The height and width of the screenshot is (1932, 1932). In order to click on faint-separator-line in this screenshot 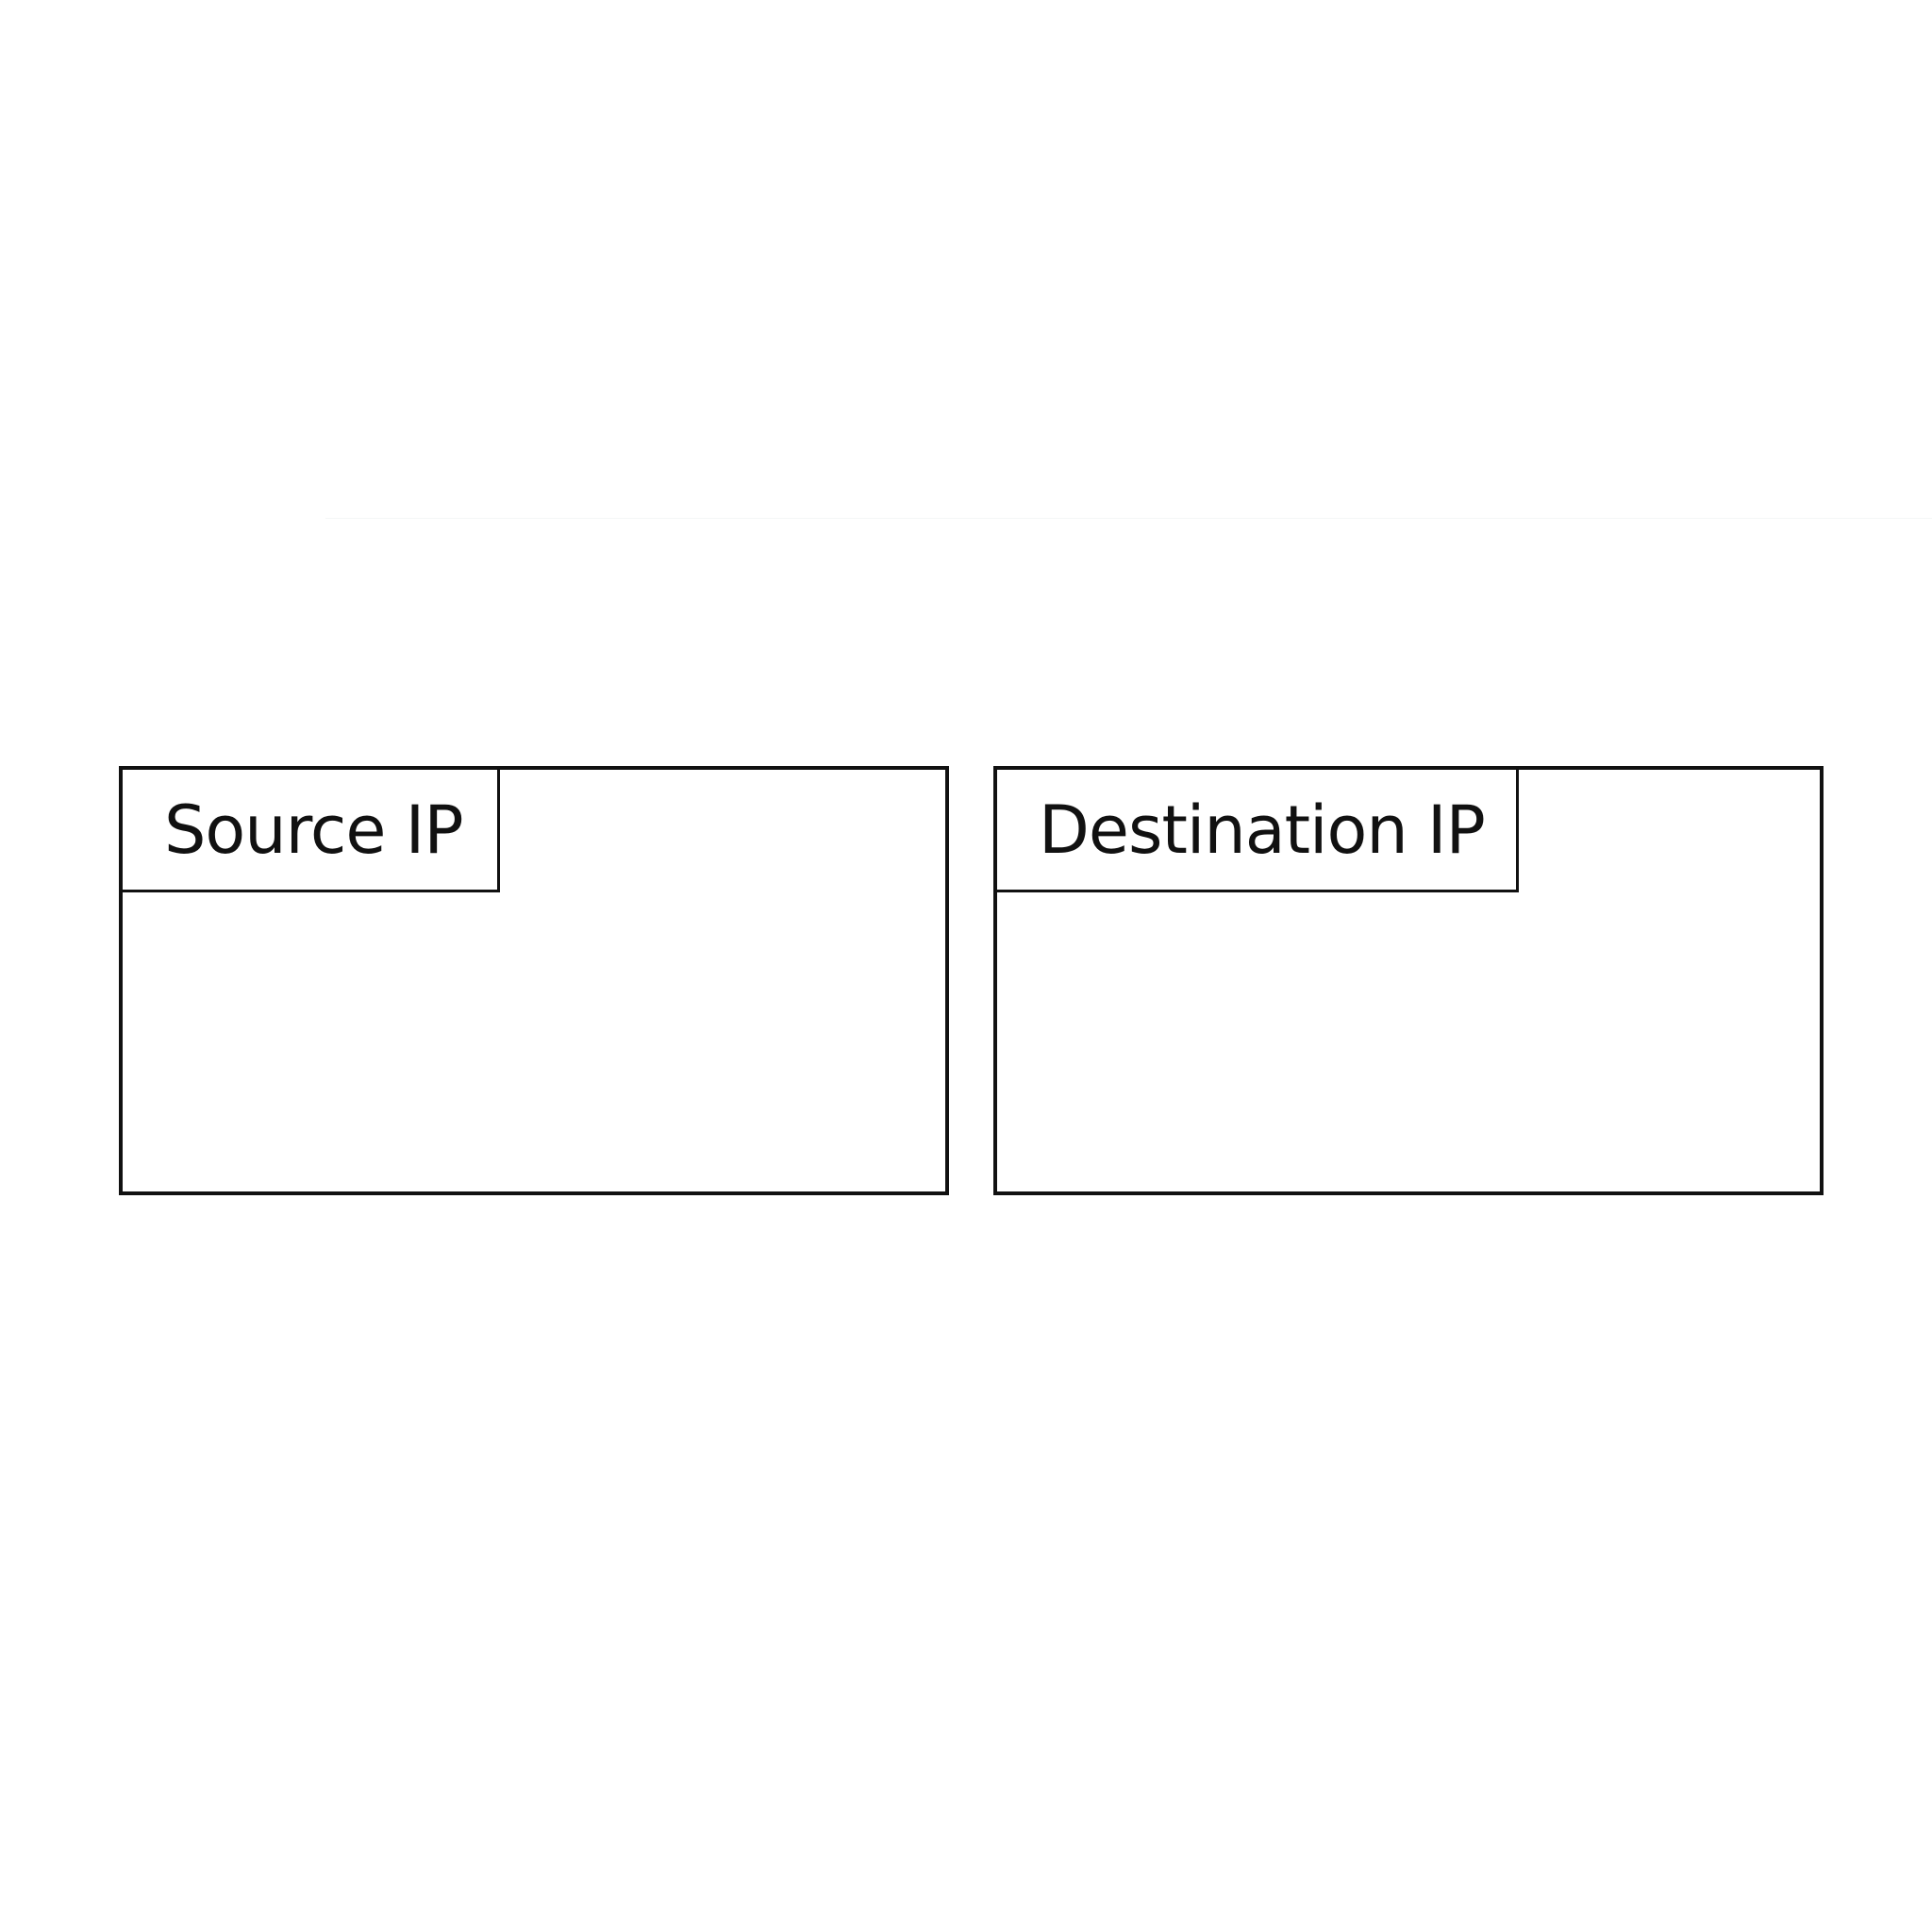, I will do `click(1128, 518)`.